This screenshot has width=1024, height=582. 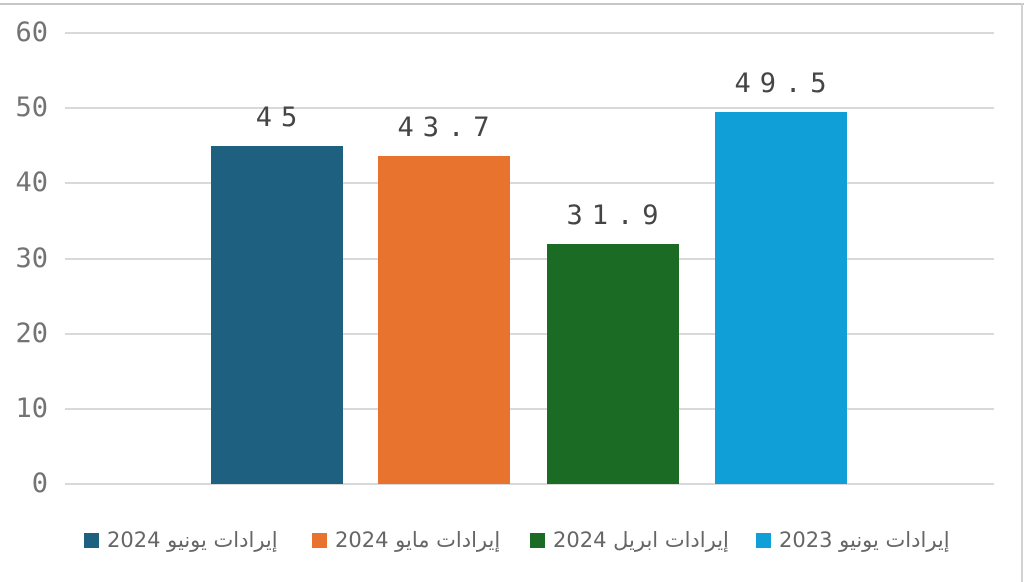 What do you see at coordinates (31, 258) in the screenshot?
I see `y-tick-label: 30` at bounding box center [31, 258].